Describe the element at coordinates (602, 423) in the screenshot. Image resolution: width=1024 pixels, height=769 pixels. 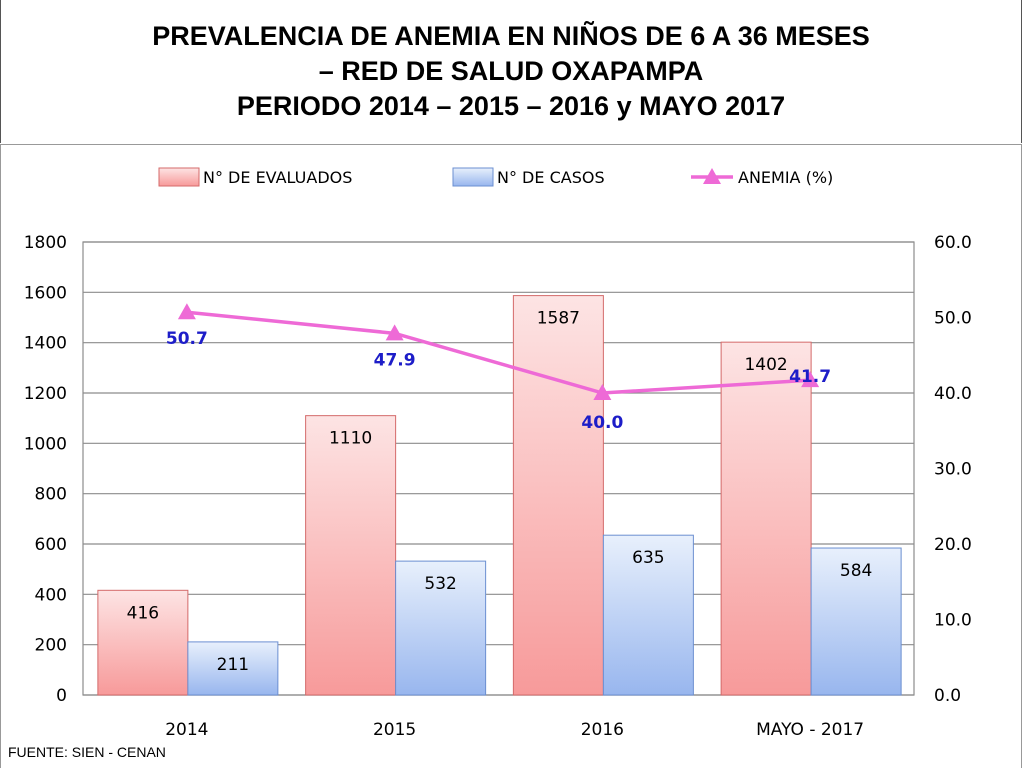
I see `anemia-label: 40.0` at that location.